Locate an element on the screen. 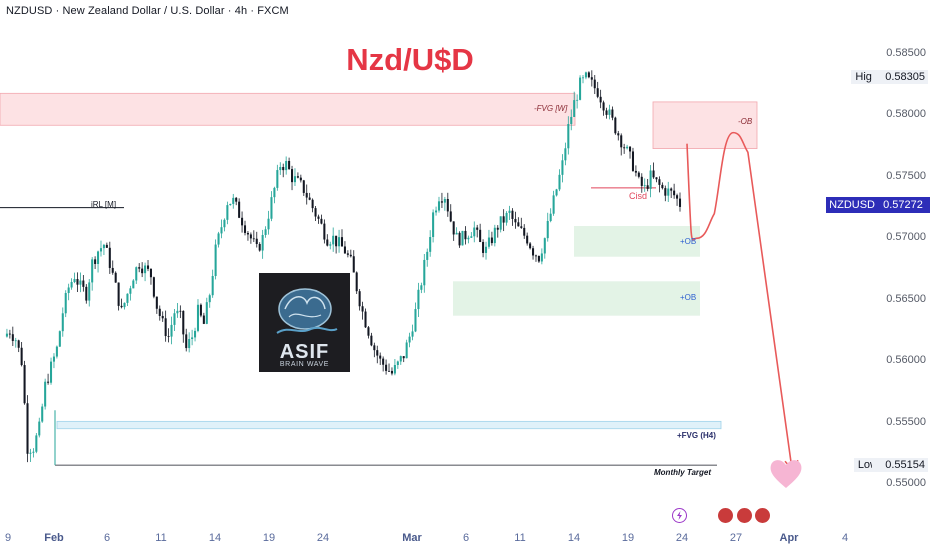 This screenshot has height=550, width=932. y-tick: 0.55500 is located at coordinates (906, 422).